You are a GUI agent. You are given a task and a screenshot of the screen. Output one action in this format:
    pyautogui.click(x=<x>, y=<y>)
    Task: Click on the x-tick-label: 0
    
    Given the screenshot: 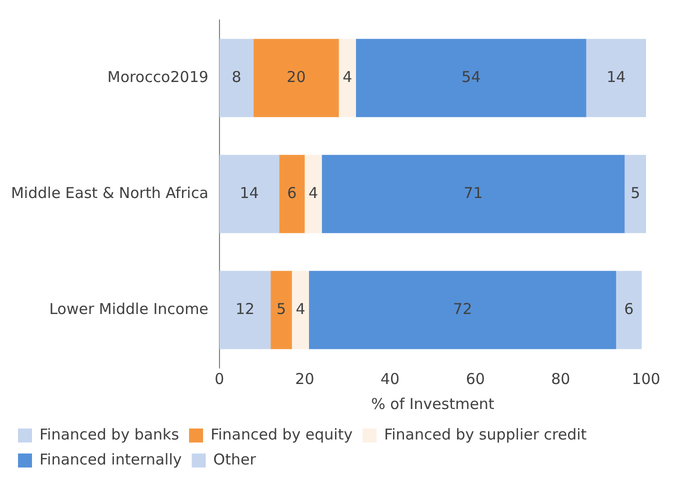 What is the action you would take?
    pyautogui.click(x=219, y=379)
    